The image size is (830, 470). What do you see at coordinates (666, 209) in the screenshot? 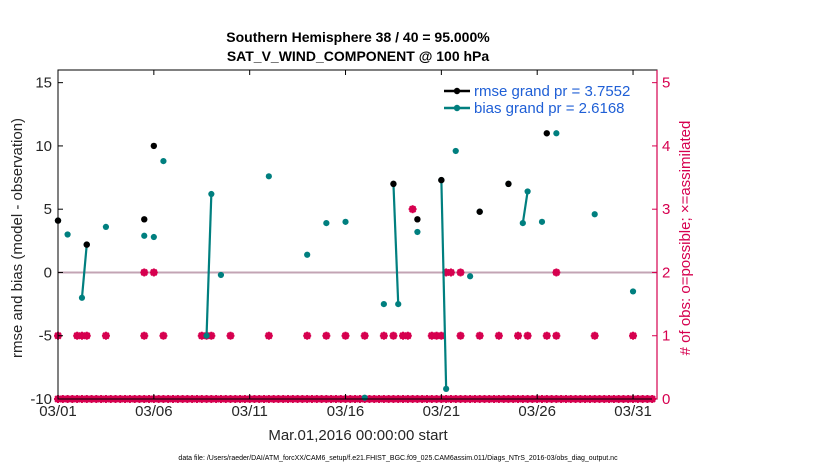
I see `y-right-tick-label: 3` at bounding box center [666, 209].